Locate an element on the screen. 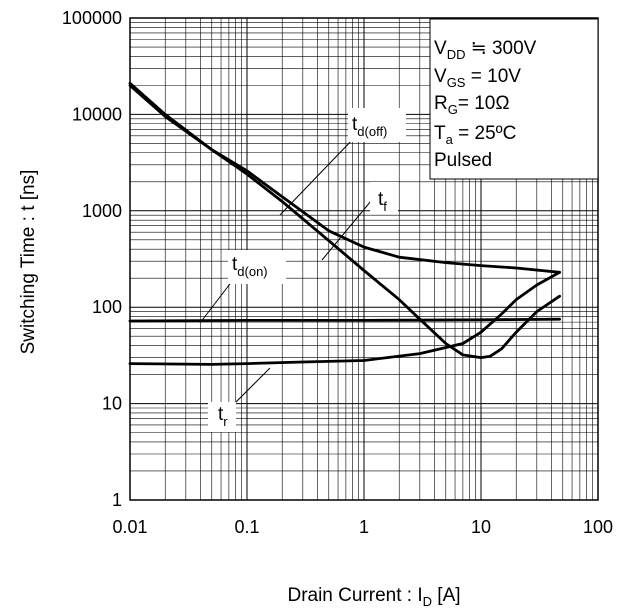  series-label-3: tr is located at coordinates (223, 416).